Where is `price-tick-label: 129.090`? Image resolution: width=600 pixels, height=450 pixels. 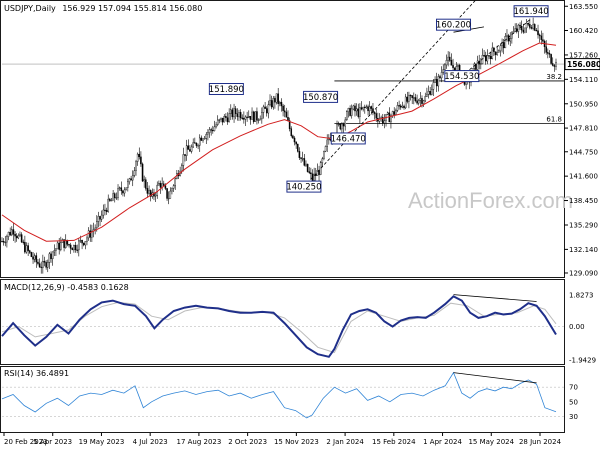
price-tick-label: 129.090 is located at coordinates (583, 273).